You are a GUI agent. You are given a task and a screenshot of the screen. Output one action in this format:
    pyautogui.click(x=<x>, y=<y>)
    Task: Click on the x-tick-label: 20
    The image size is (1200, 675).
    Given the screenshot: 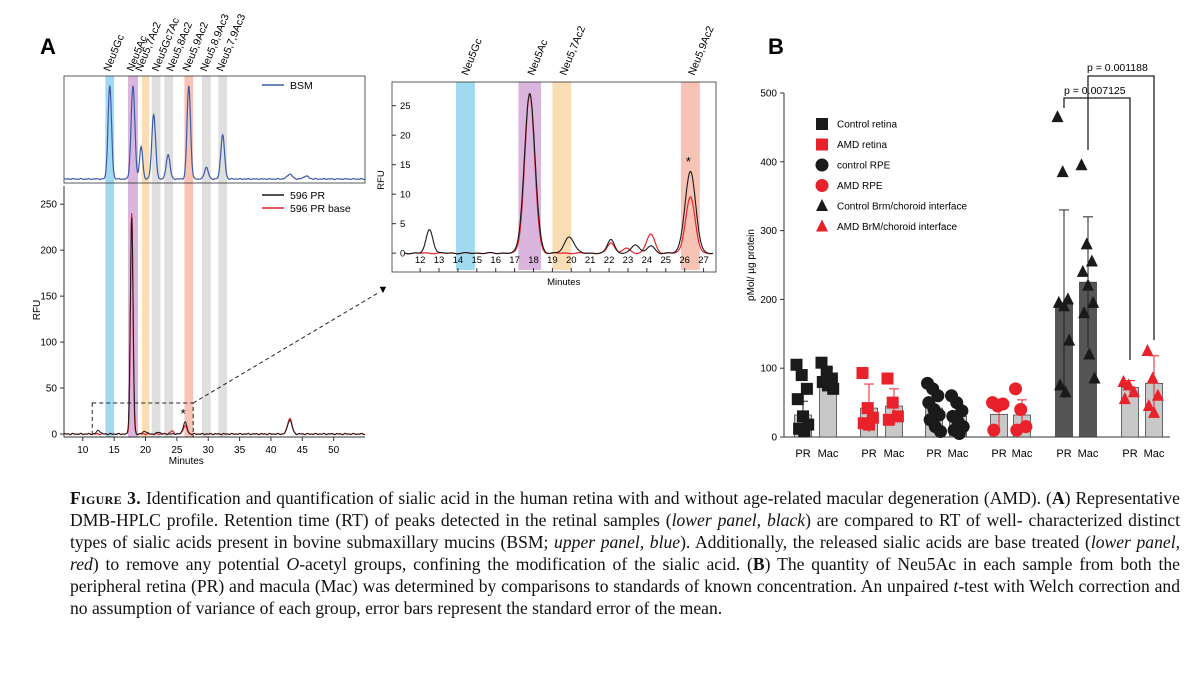 What is the action you would take?
    pyautogui.click(x=146, y=450)
    